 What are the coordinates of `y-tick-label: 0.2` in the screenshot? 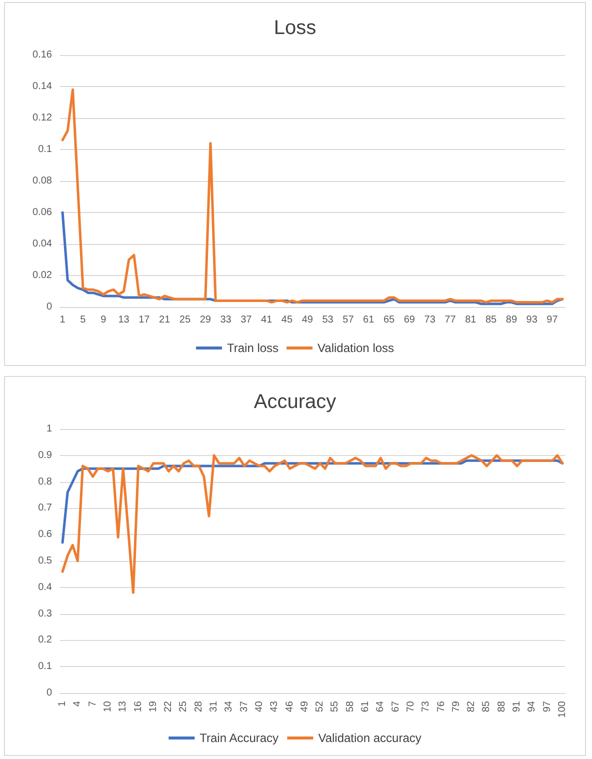 It's located at (45, 640).